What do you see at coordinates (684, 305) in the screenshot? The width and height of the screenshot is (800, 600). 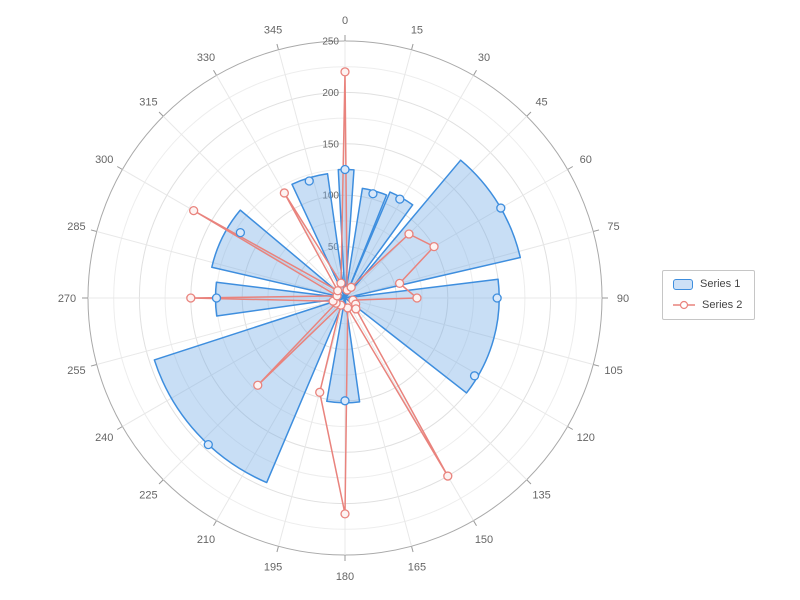 I see `series-2-swatch` at bounding box center [684, 305].